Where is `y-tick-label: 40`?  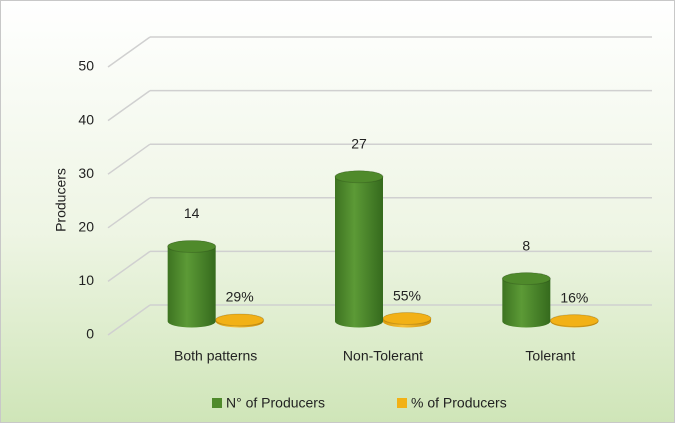 y-tick-label: 40 is located at coordinates (86, 119).